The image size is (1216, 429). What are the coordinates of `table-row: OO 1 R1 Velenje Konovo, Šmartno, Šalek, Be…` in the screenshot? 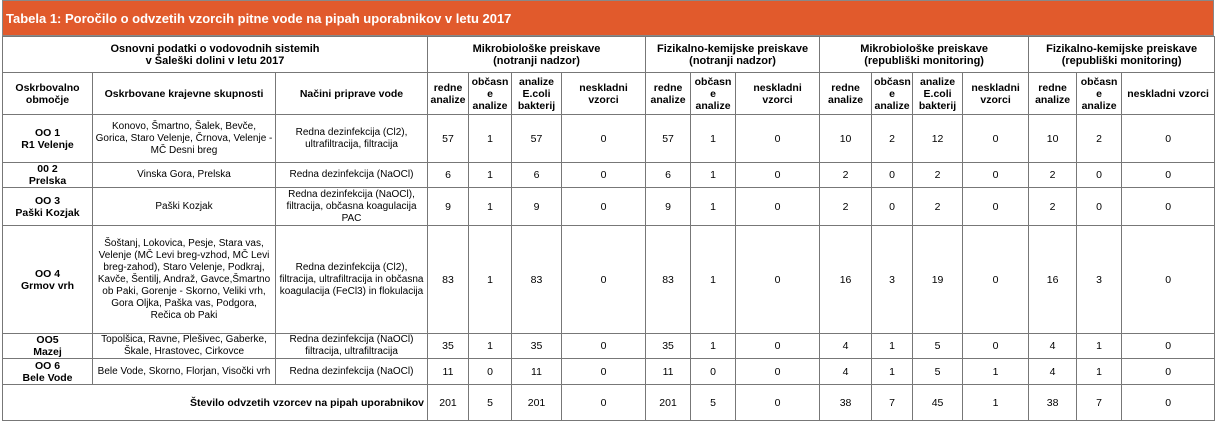 It's located at (609, 138).